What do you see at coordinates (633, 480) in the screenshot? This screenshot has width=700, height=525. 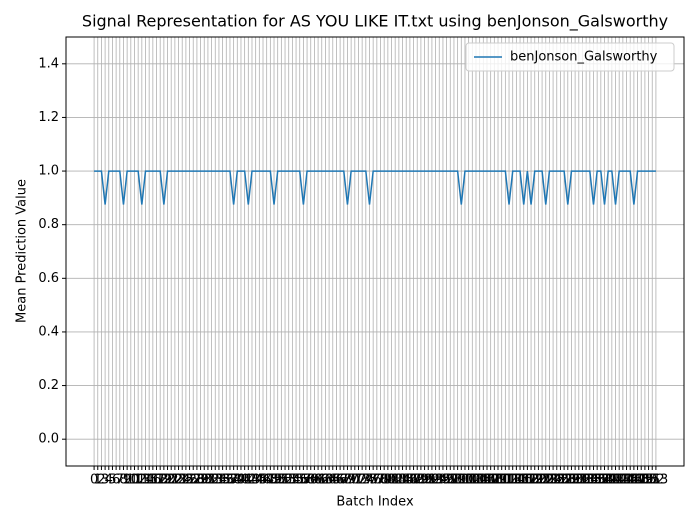 I see `x-tick-label: 147` at bounding box center [633, 480].